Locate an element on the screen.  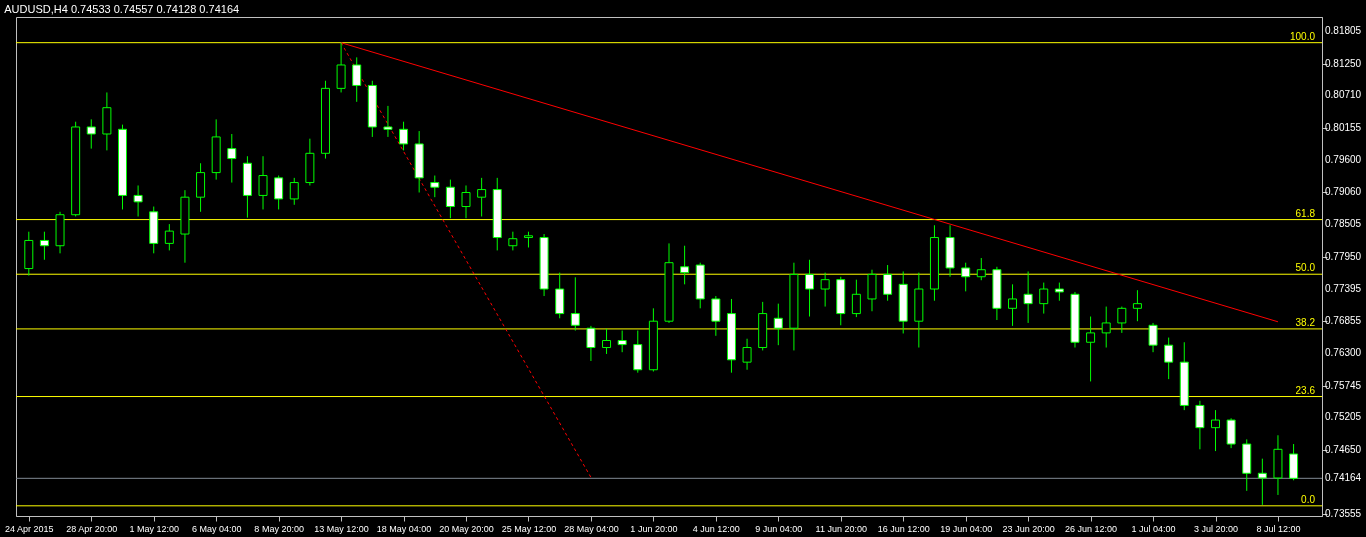
y-tick-label: 0.77950 is located at coordinates (1343, 256).